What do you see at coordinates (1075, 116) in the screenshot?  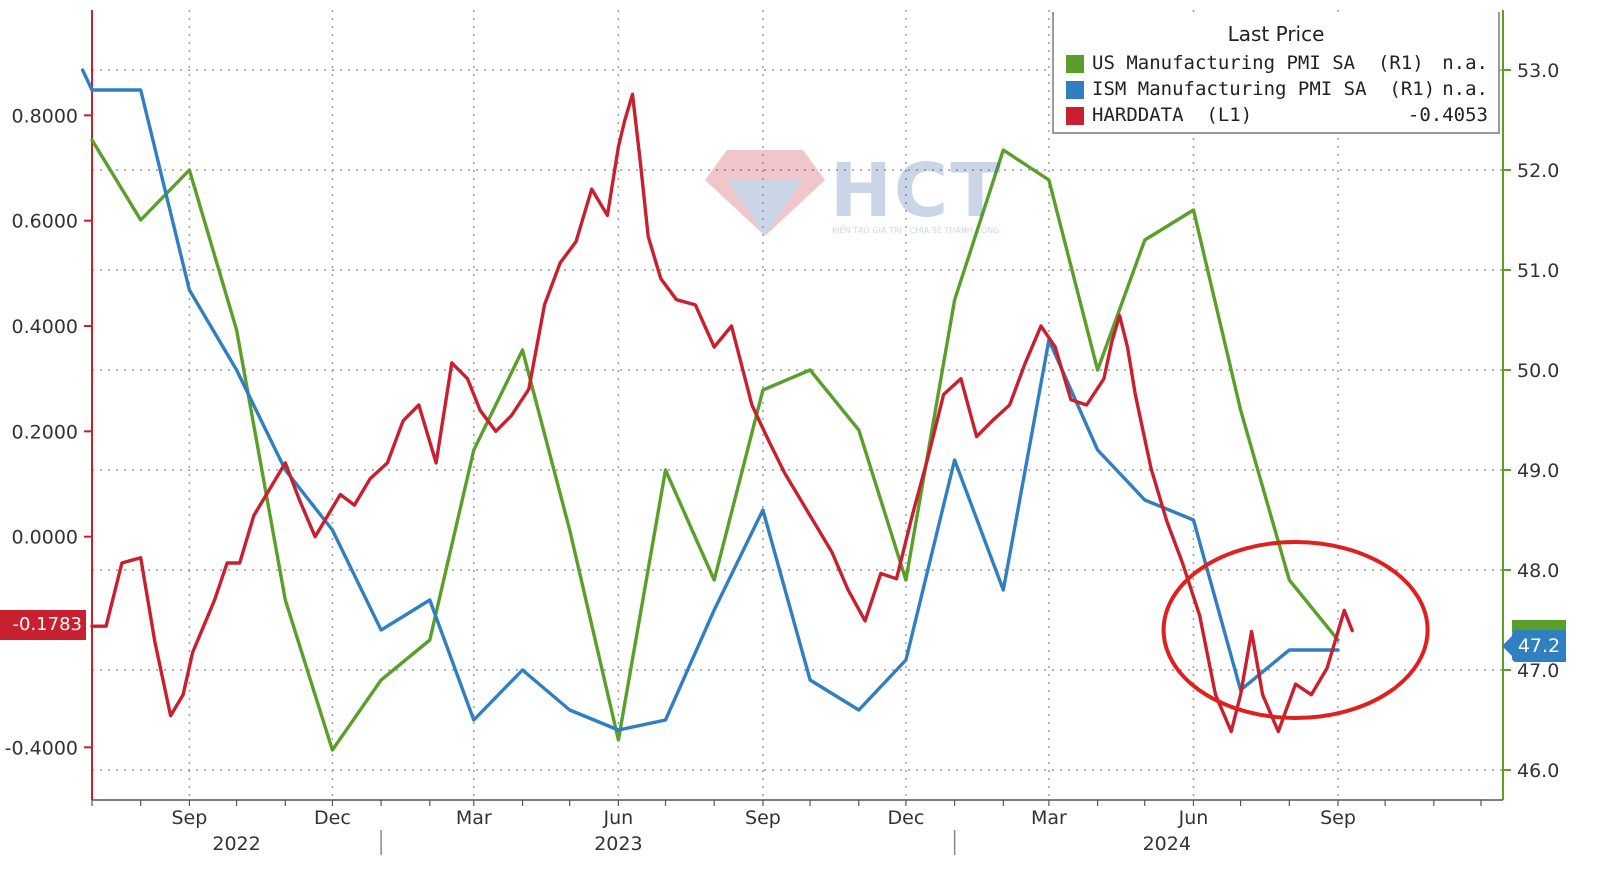 I see `legend-swatch-harddata` at bounding box center [1075, 116].